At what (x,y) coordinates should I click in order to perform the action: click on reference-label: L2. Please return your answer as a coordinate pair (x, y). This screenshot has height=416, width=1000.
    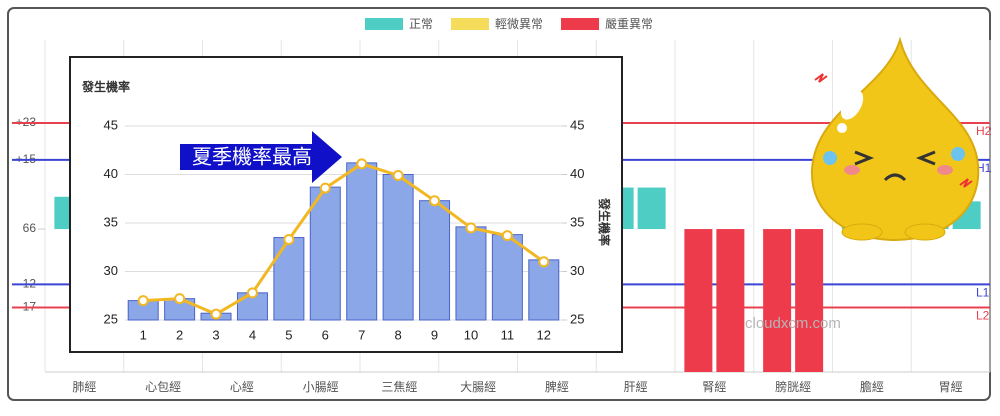
    Looking at the image, I should click on (983, 316).